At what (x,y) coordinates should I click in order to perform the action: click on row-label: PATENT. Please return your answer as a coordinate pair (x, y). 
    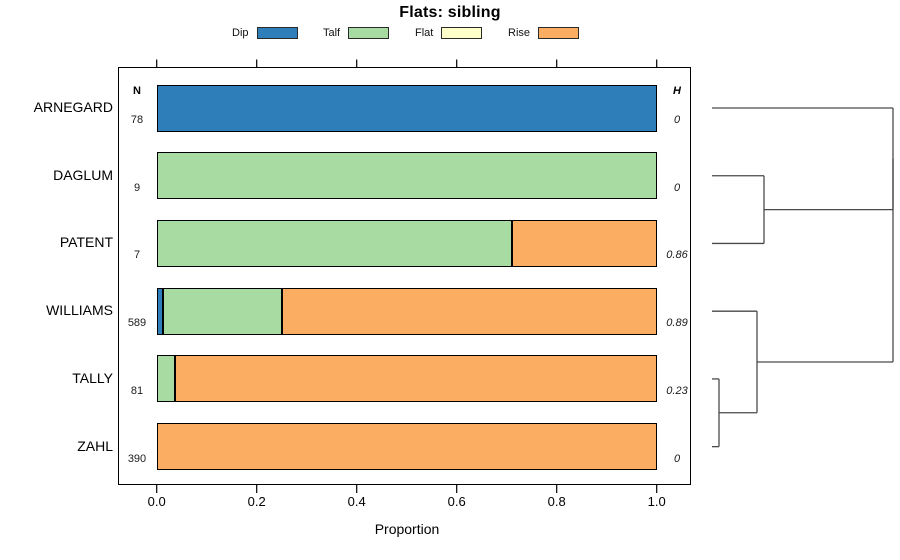
    Looking at the image, I should click on (86, 242).